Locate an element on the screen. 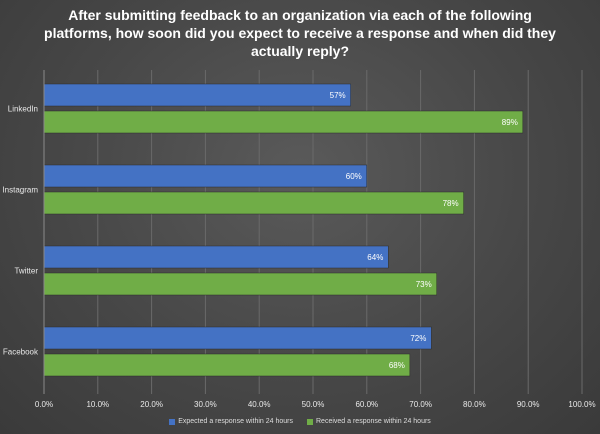 The width and height of the screenshot is (600, 434). x-tick-label: 80.0% is located at coordinates (474, 404).